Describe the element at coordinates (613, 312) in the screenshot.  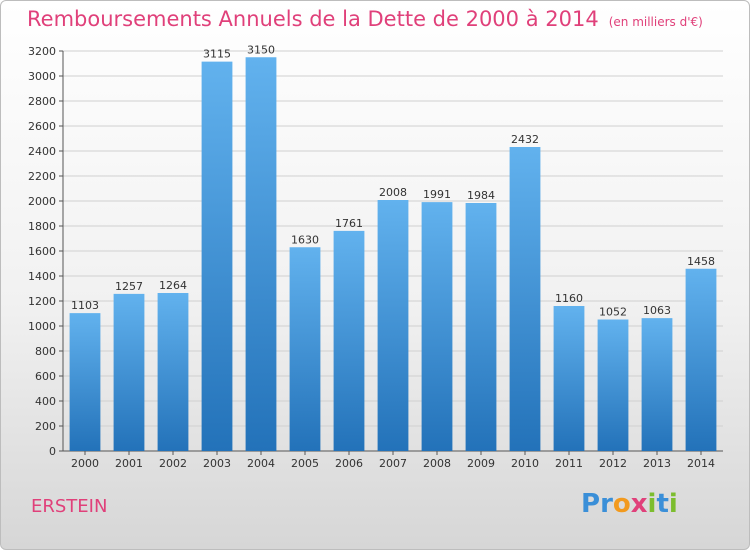
I see `data-label: 1052` at that location.